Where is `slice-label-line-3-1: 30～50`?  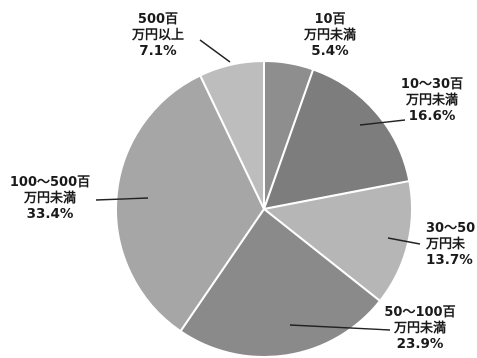 slice-label-line-3-1: 30～50 is located at coordinates (450, 228).